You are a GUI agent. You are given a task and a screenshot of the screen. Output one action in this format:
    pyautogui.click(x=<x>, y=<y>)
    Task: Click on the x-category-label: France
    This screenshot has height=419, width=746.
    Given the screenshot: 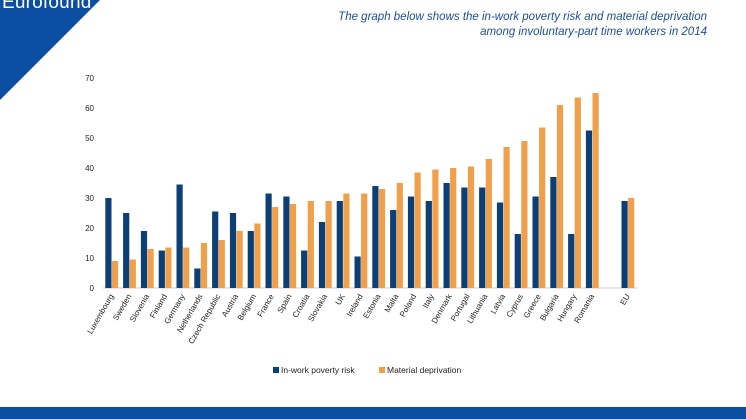 What is the action you would take?
    pyautogui.click(x=266, y=305)
    